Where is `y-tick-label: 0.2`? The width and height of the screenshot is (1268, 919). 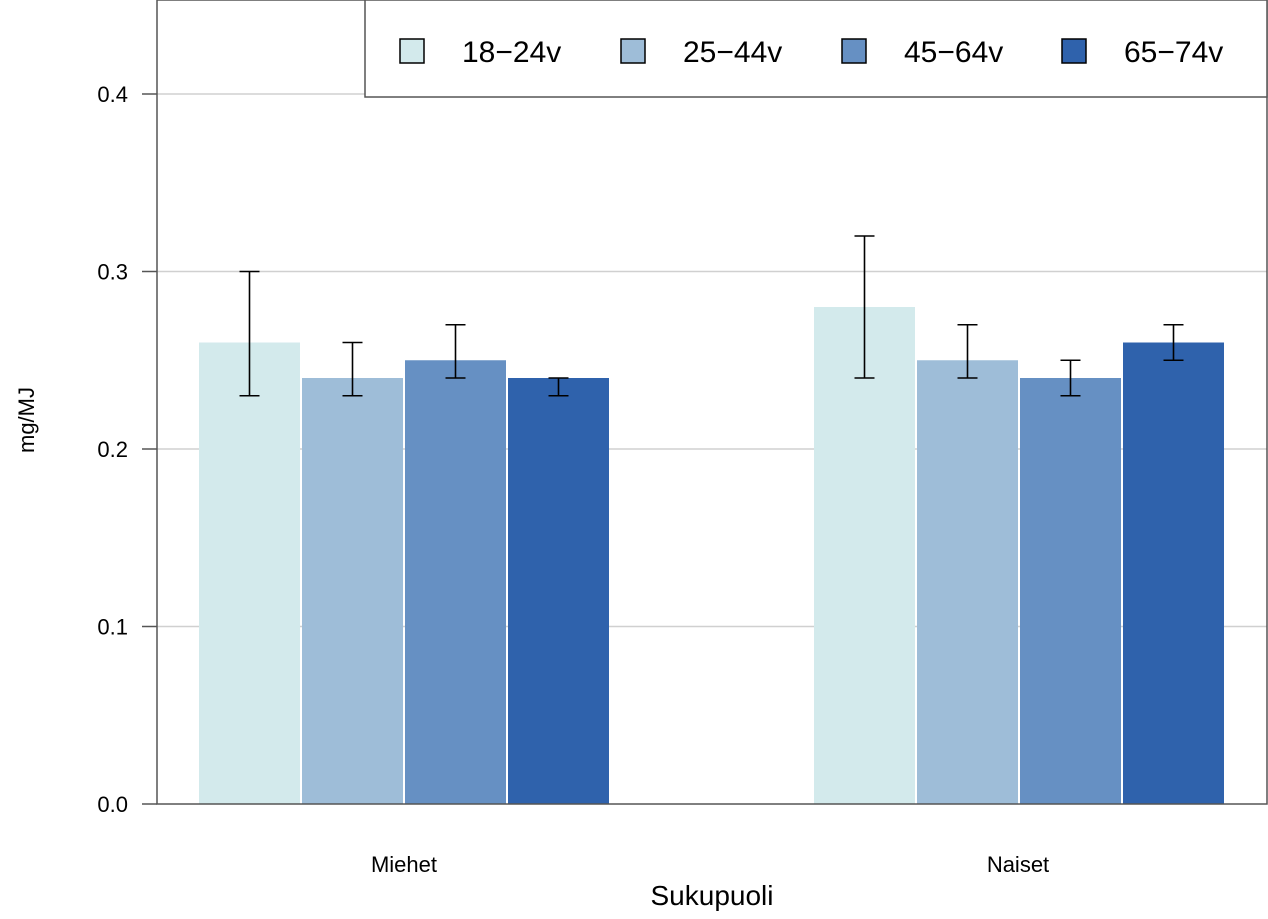
y-tick-label: 0.2 is located at coordinates (112, 449).